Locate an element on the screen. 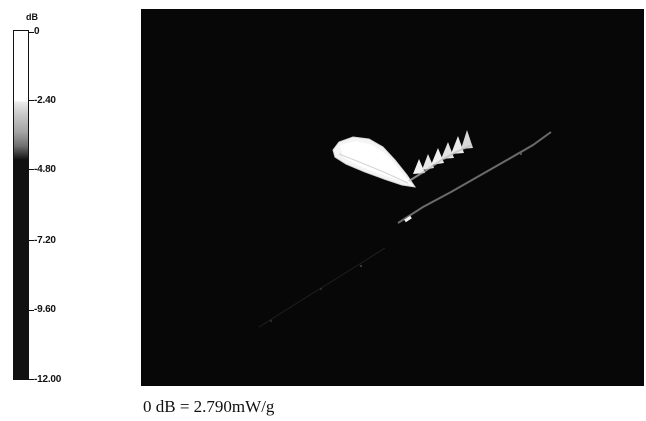 This screenshot has width=646, height=421. colorbar-unit-label: dB is located at coordinates (32, 17).